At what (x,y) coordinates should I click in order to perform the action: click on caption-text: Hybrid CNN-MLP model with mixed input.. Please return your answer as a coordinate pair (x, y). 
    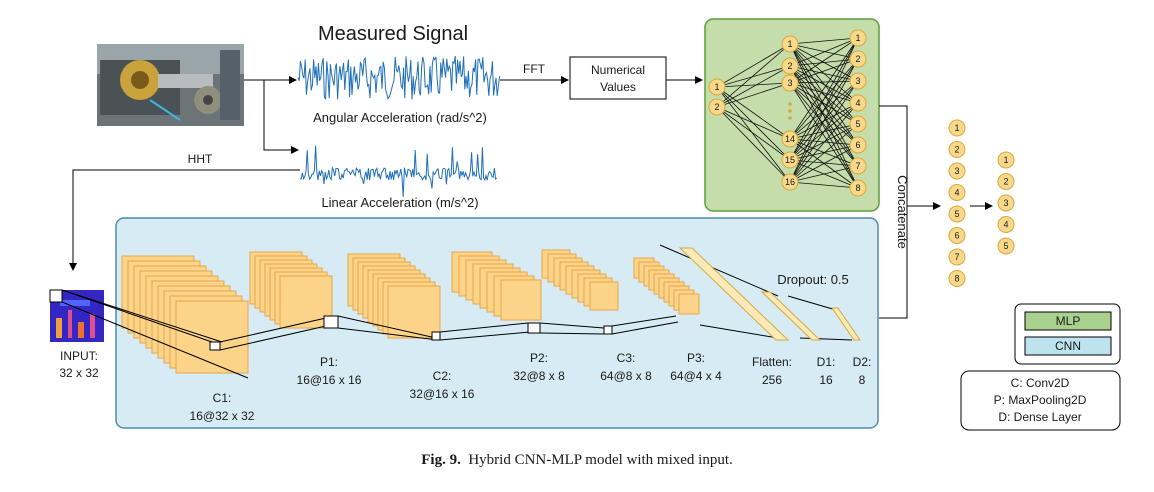
    Looking at the image, I should click on (600, 460).